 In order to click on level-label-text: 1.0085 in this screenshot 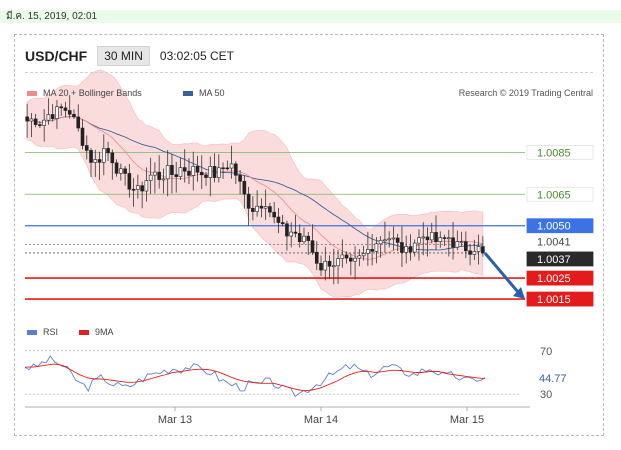, I will do `click(554, 153)`.